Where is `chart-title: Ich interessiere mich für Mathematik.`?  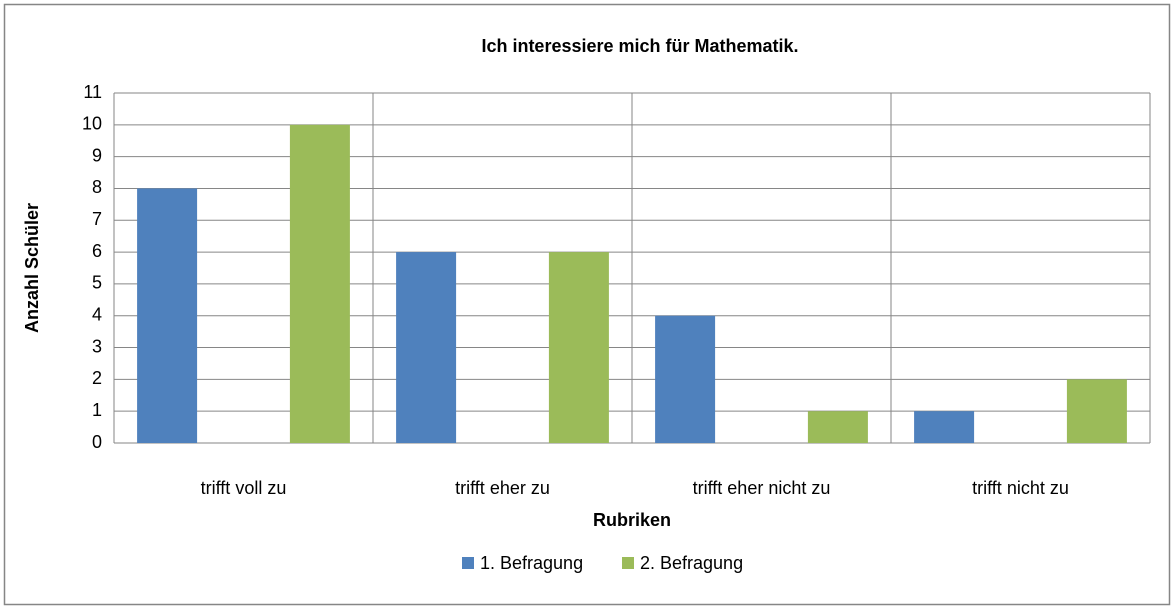
chart-title: Ich interessiere mich für Mathematik. is located at coordinates (639, 46).